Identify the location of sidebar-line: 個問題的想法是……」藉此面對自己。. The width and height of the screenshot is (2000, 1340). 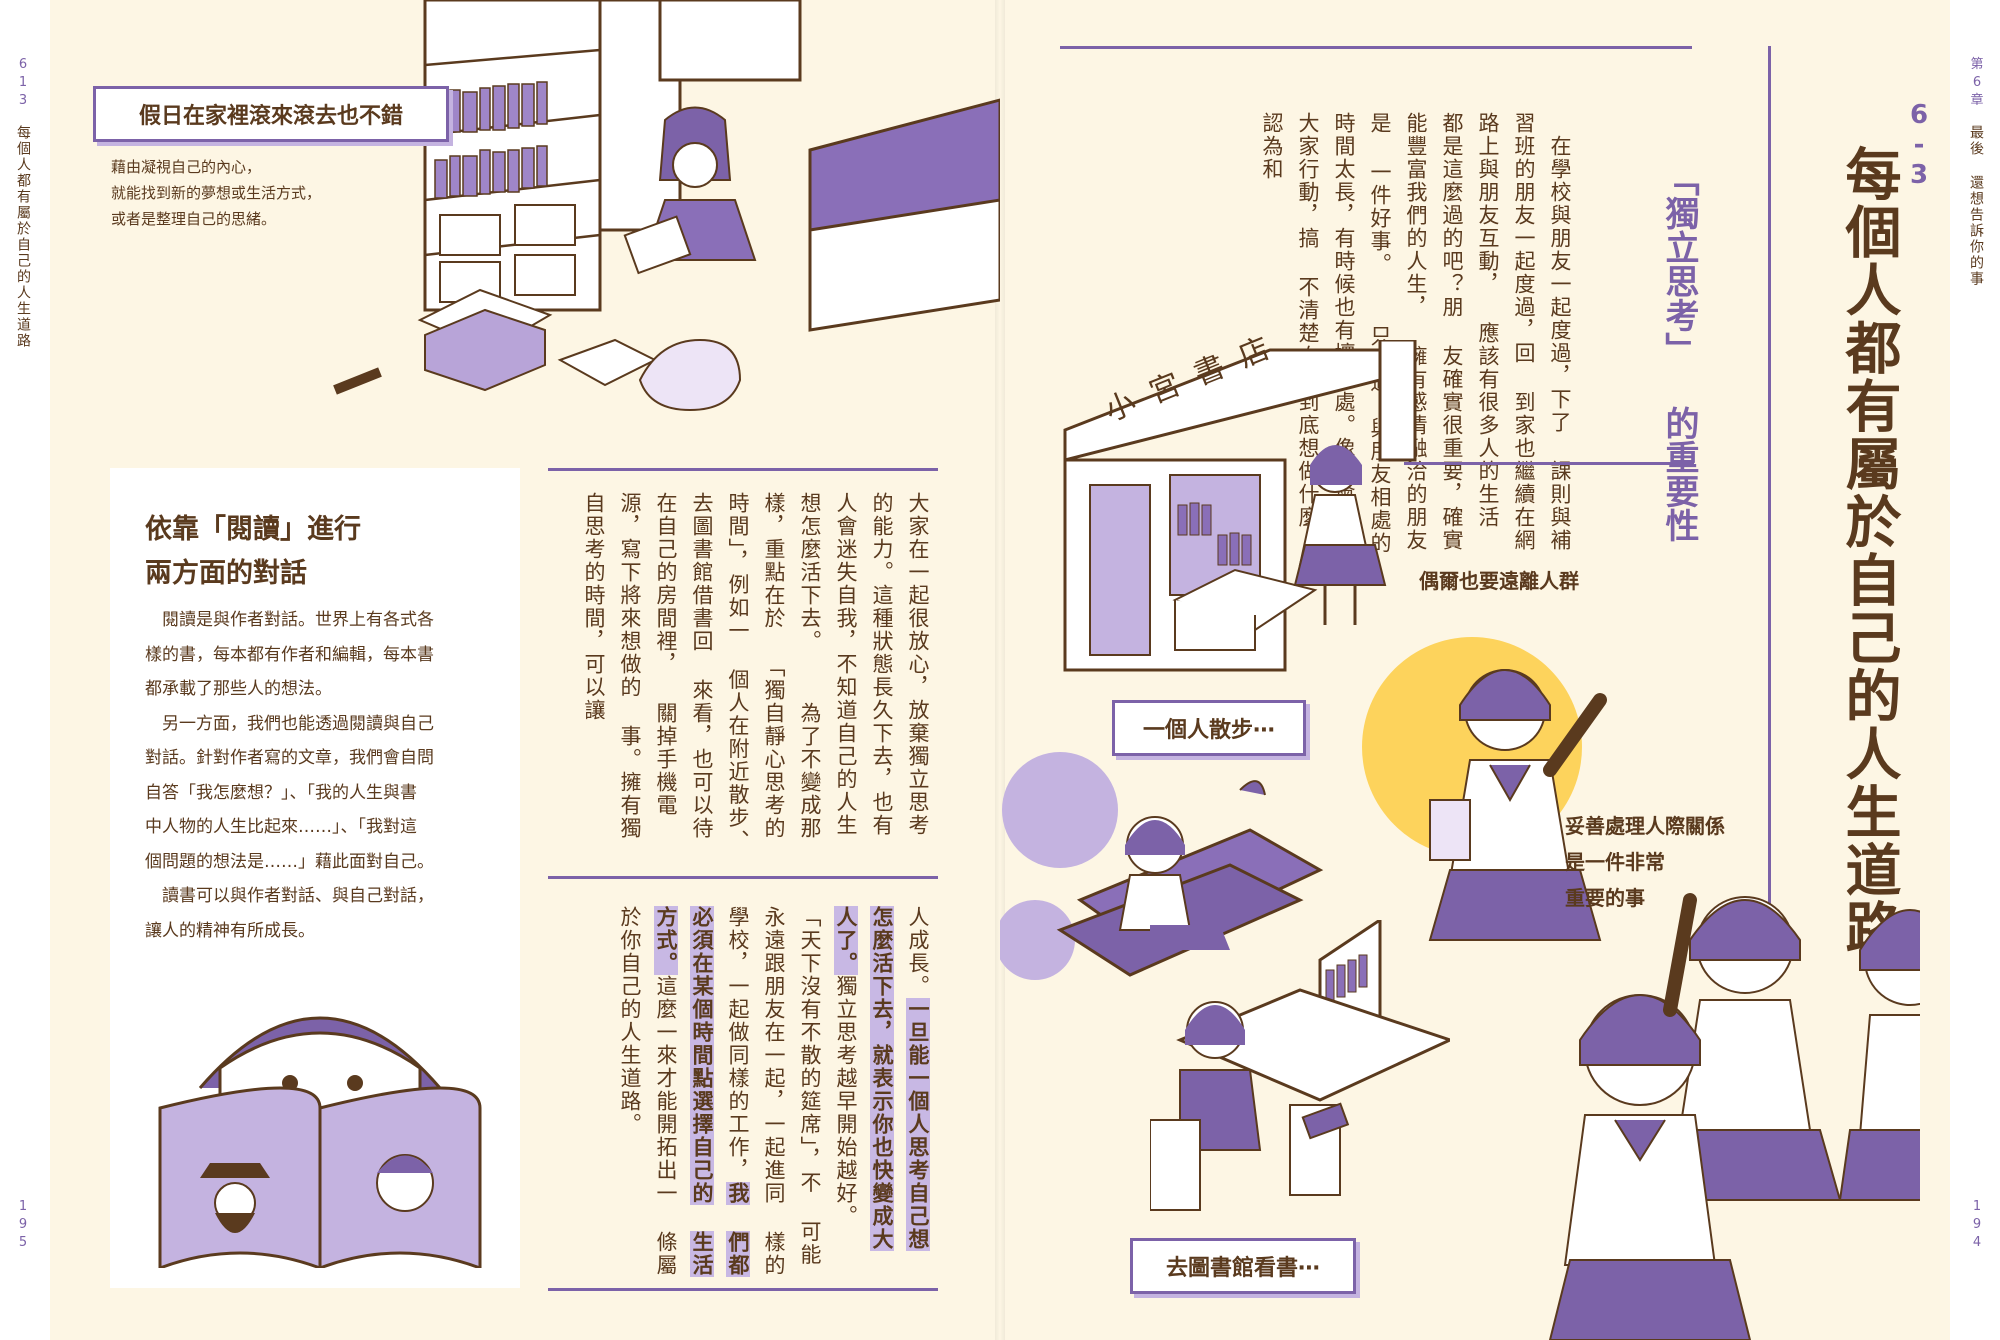
(289, 861).